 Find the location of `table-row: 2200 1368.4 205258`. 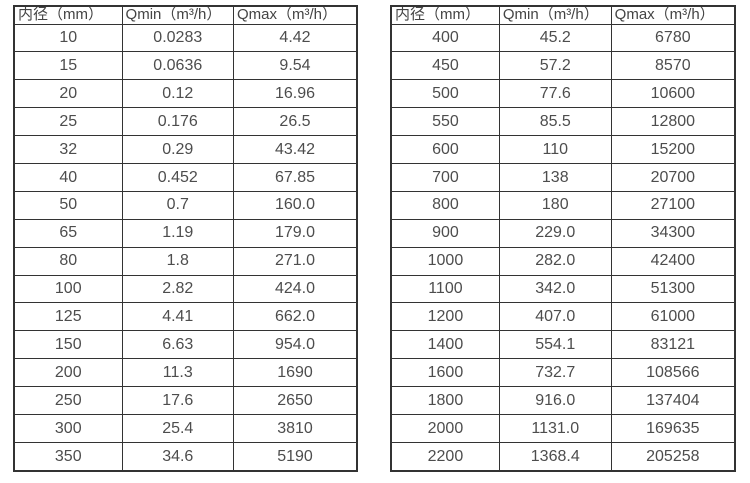

table-row: 2200 1368.4 205258 is located at coordinates (563, 456).